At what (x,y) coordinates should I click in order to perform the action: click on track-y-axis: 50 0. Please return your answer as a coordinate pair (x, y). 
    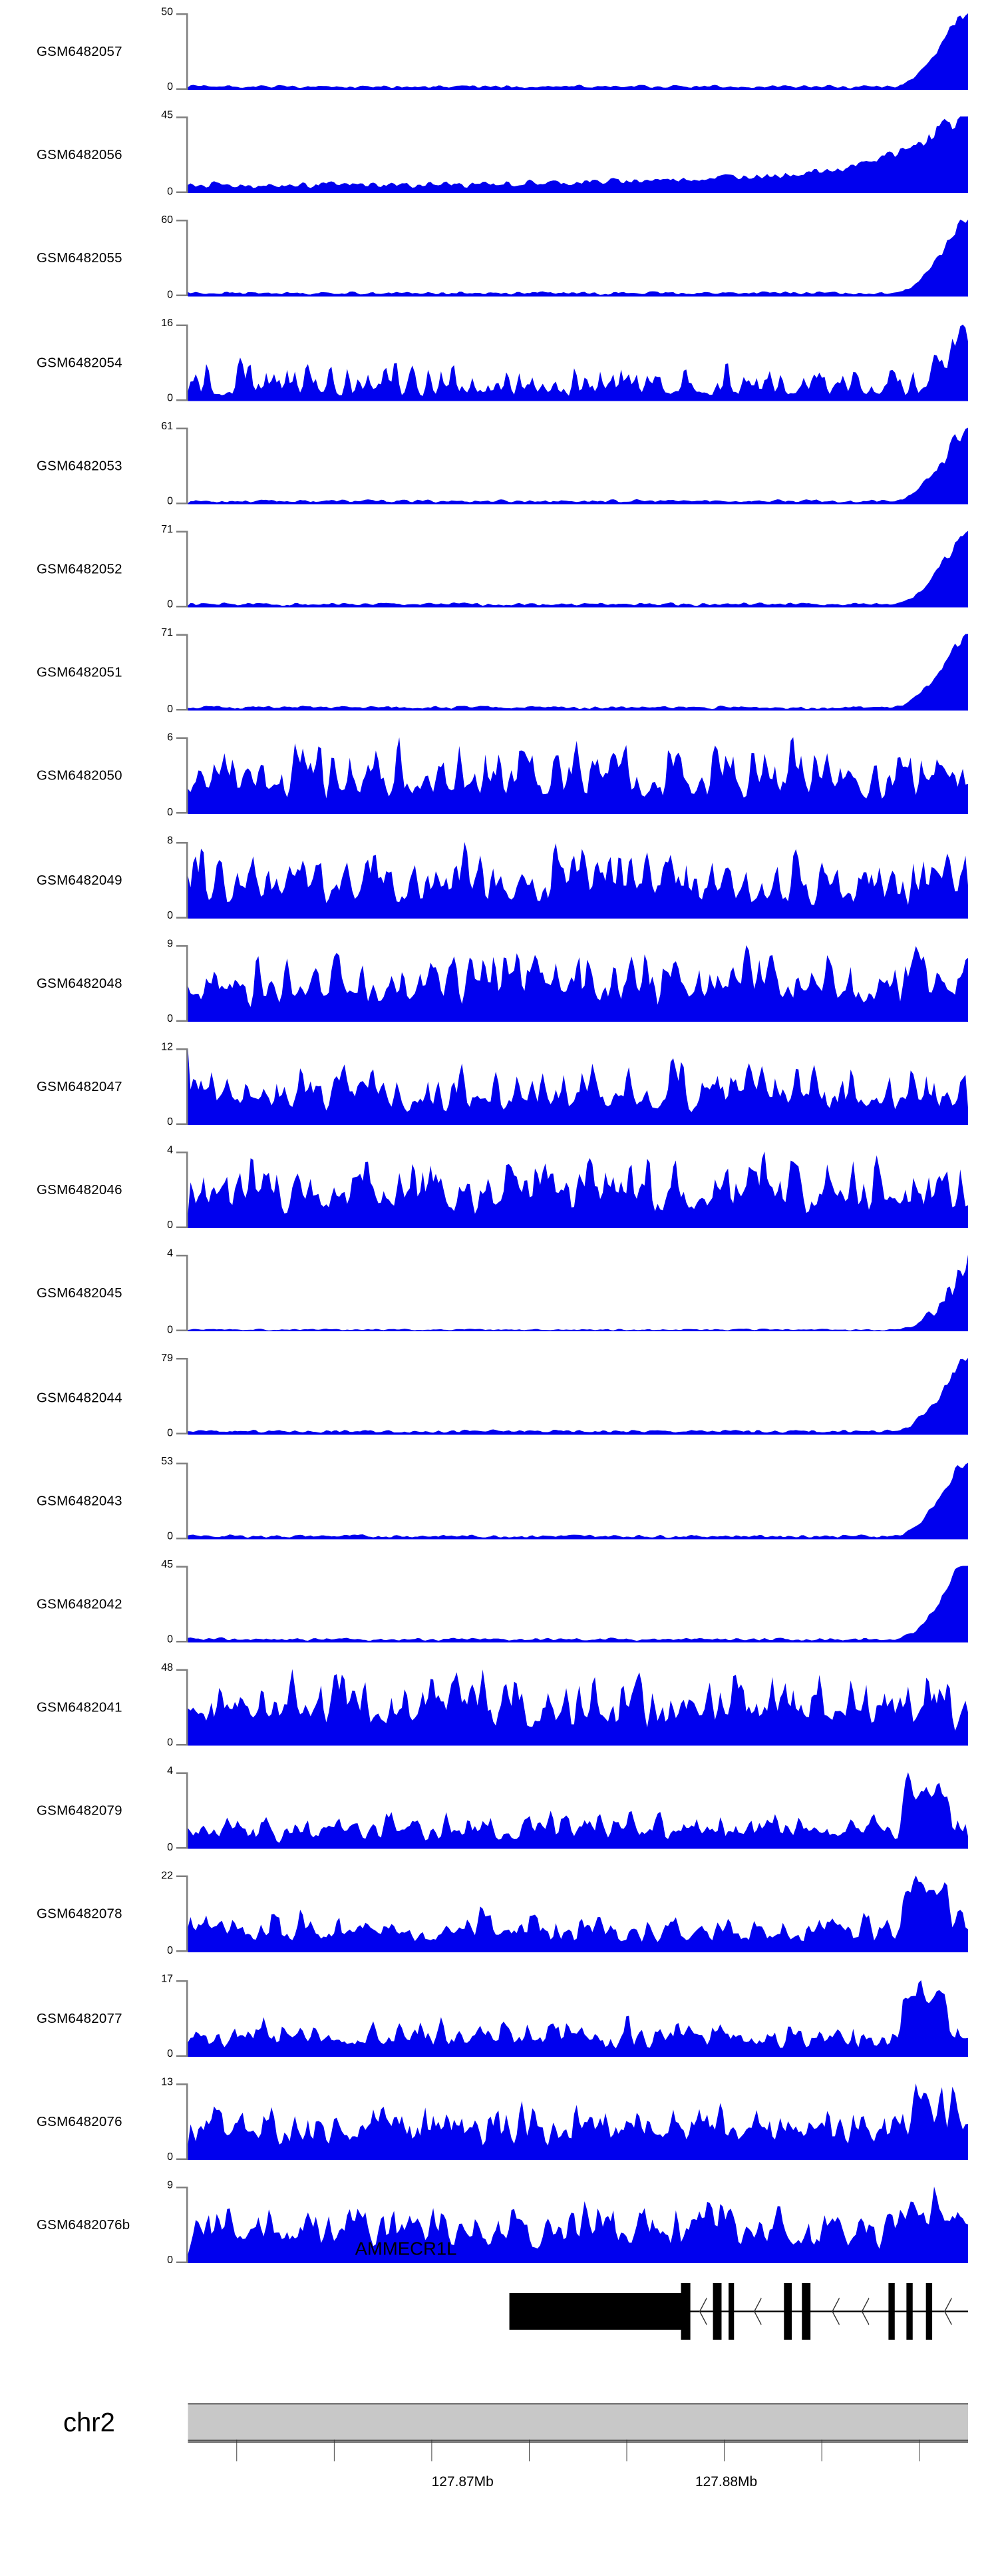
    Looking at the image, I should click on (174, 52).